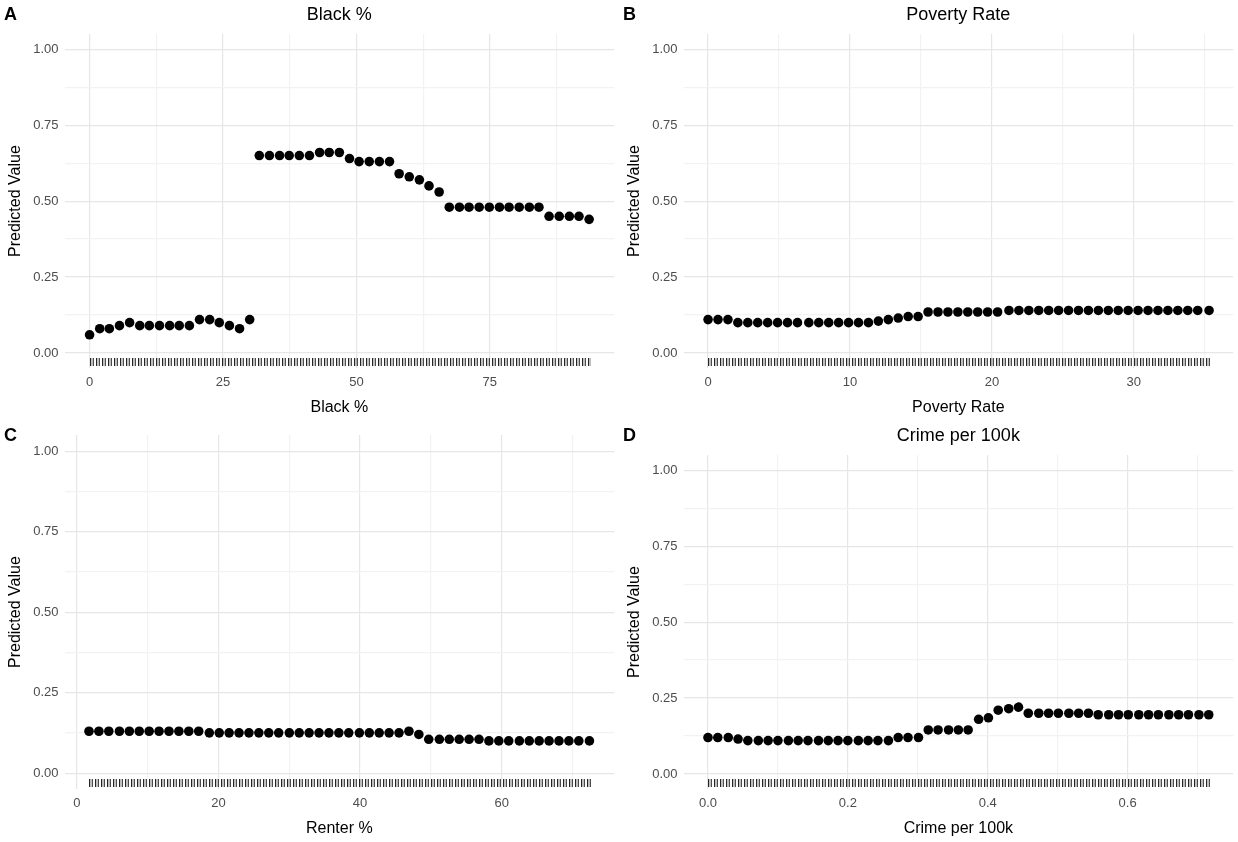 The height and width of the screenshot is (842, 1238). What do you see at coordinates (634, 201) in the screenshot?
I see `y-axis-title: Predicted Value` at bounding box center [634, 201].